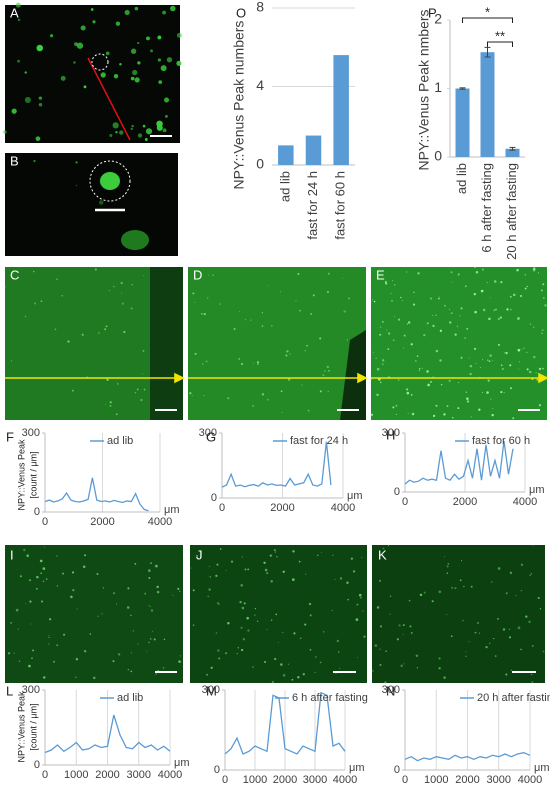  I want to click on y-axis-label: NPY::Venus Peak, so click(21, 475).